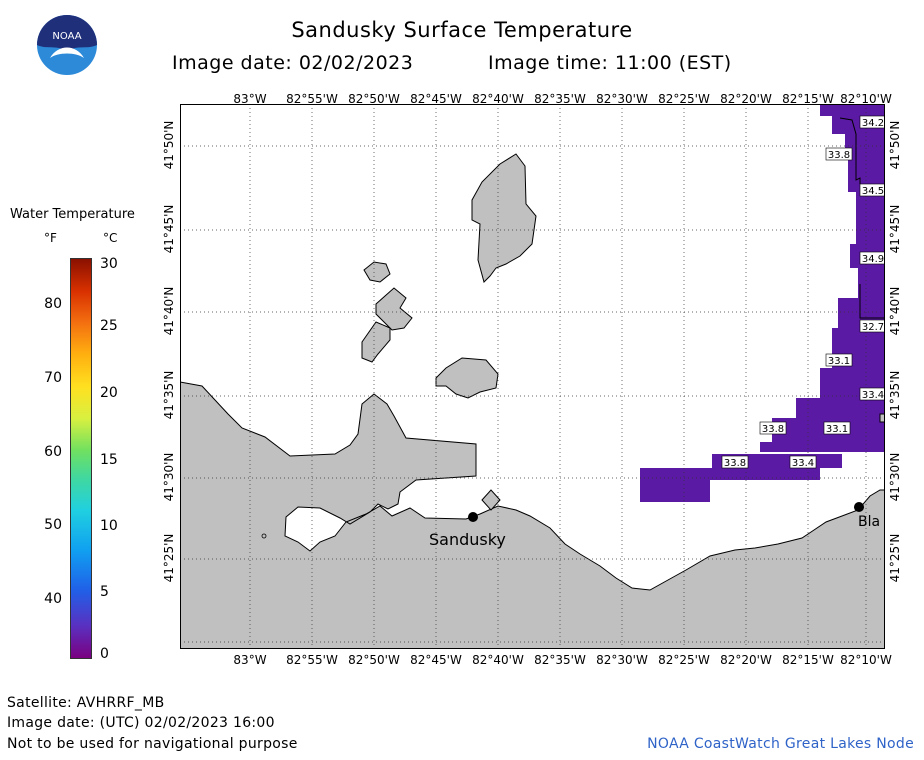 This screenshot has width=924, height=760. I want to click on temperature-value: 32.7, so click(873, 327).